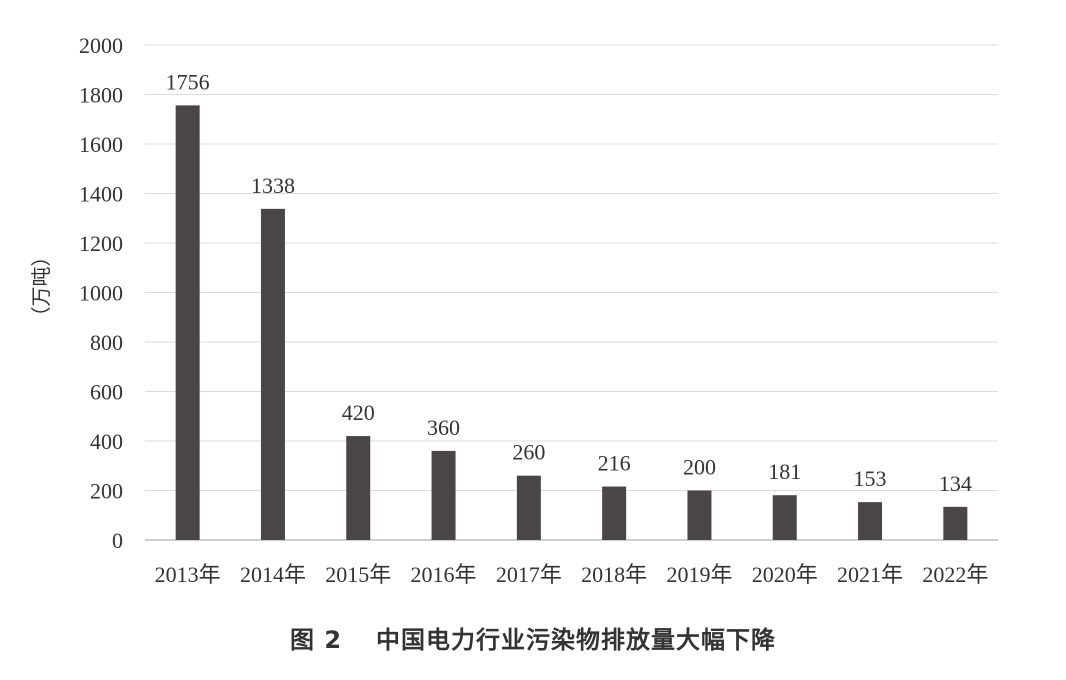 The height and width of the screenshot is (680, 1066). I want to click on y-tick-label: 1600, so click(101, 144).